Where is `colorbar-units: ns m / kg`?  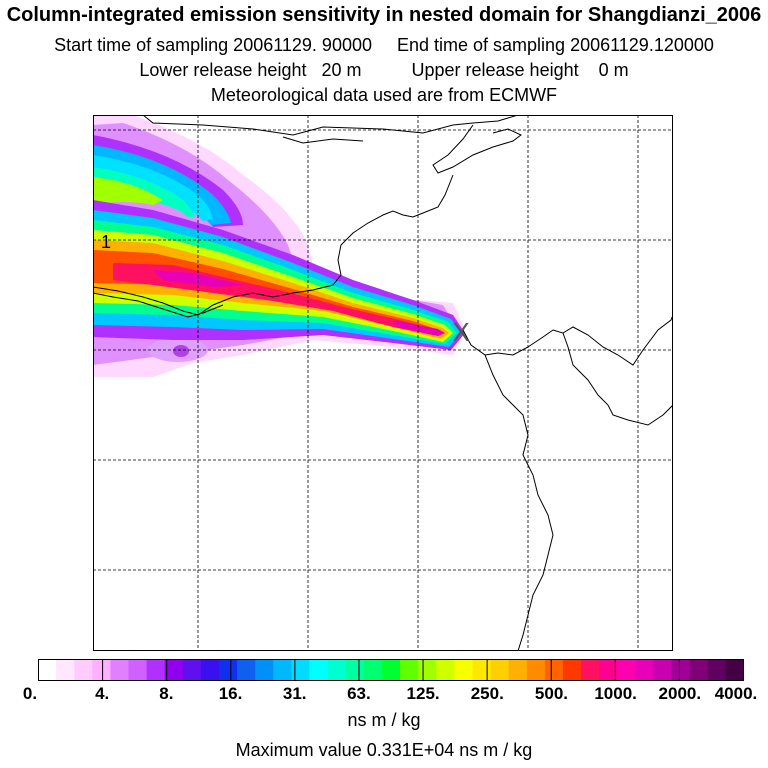 colorbar-units: ns m / kg is located at coordinates (384, 720).